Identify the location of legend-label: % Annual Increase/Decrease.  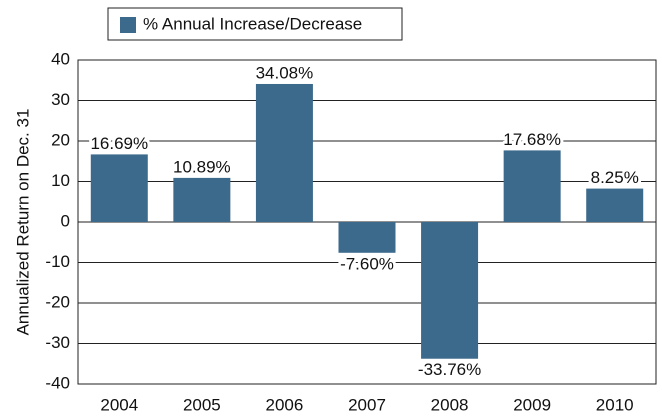
(252, 23).